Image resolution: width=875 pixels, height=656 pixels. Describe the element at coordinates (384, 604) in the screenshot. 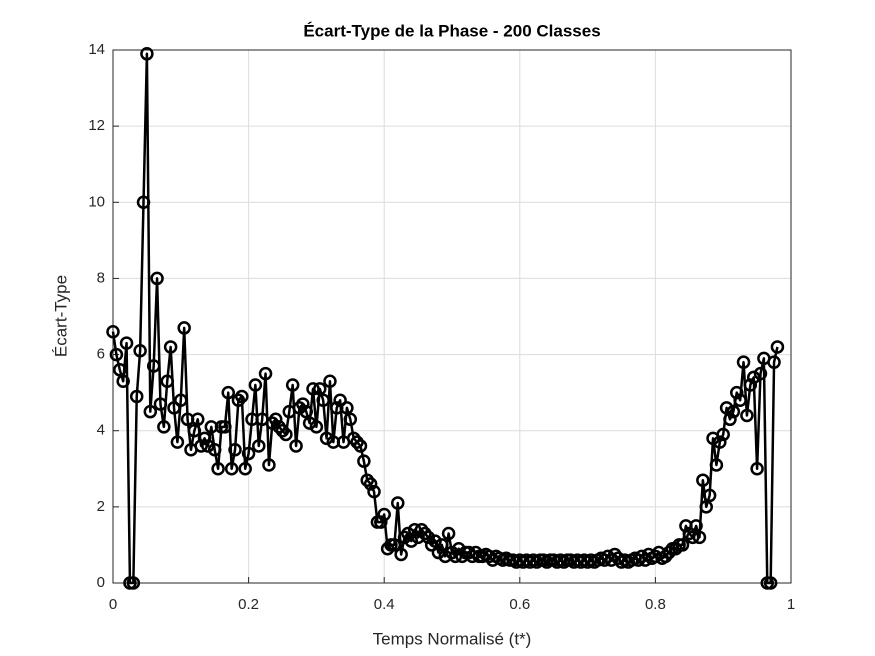

I see `x-tick-label: 0.4` at that location.